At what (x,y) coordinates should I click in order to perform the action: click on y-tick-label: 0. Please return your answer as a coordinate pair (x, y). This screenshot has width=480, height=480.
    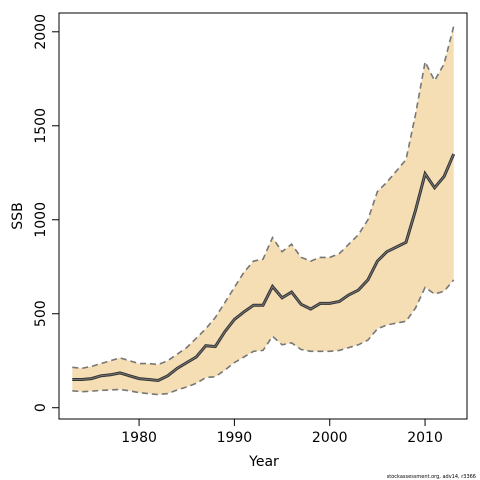
    Looking at the image, I should click on (41, 407).